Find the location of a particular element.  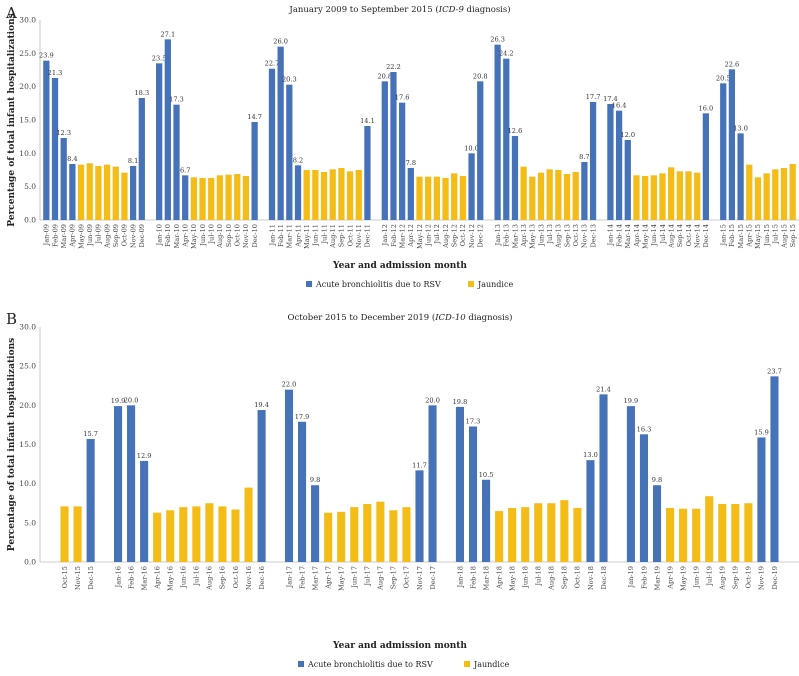

category-label: Jan-10 is located at coordinates (159, 235).